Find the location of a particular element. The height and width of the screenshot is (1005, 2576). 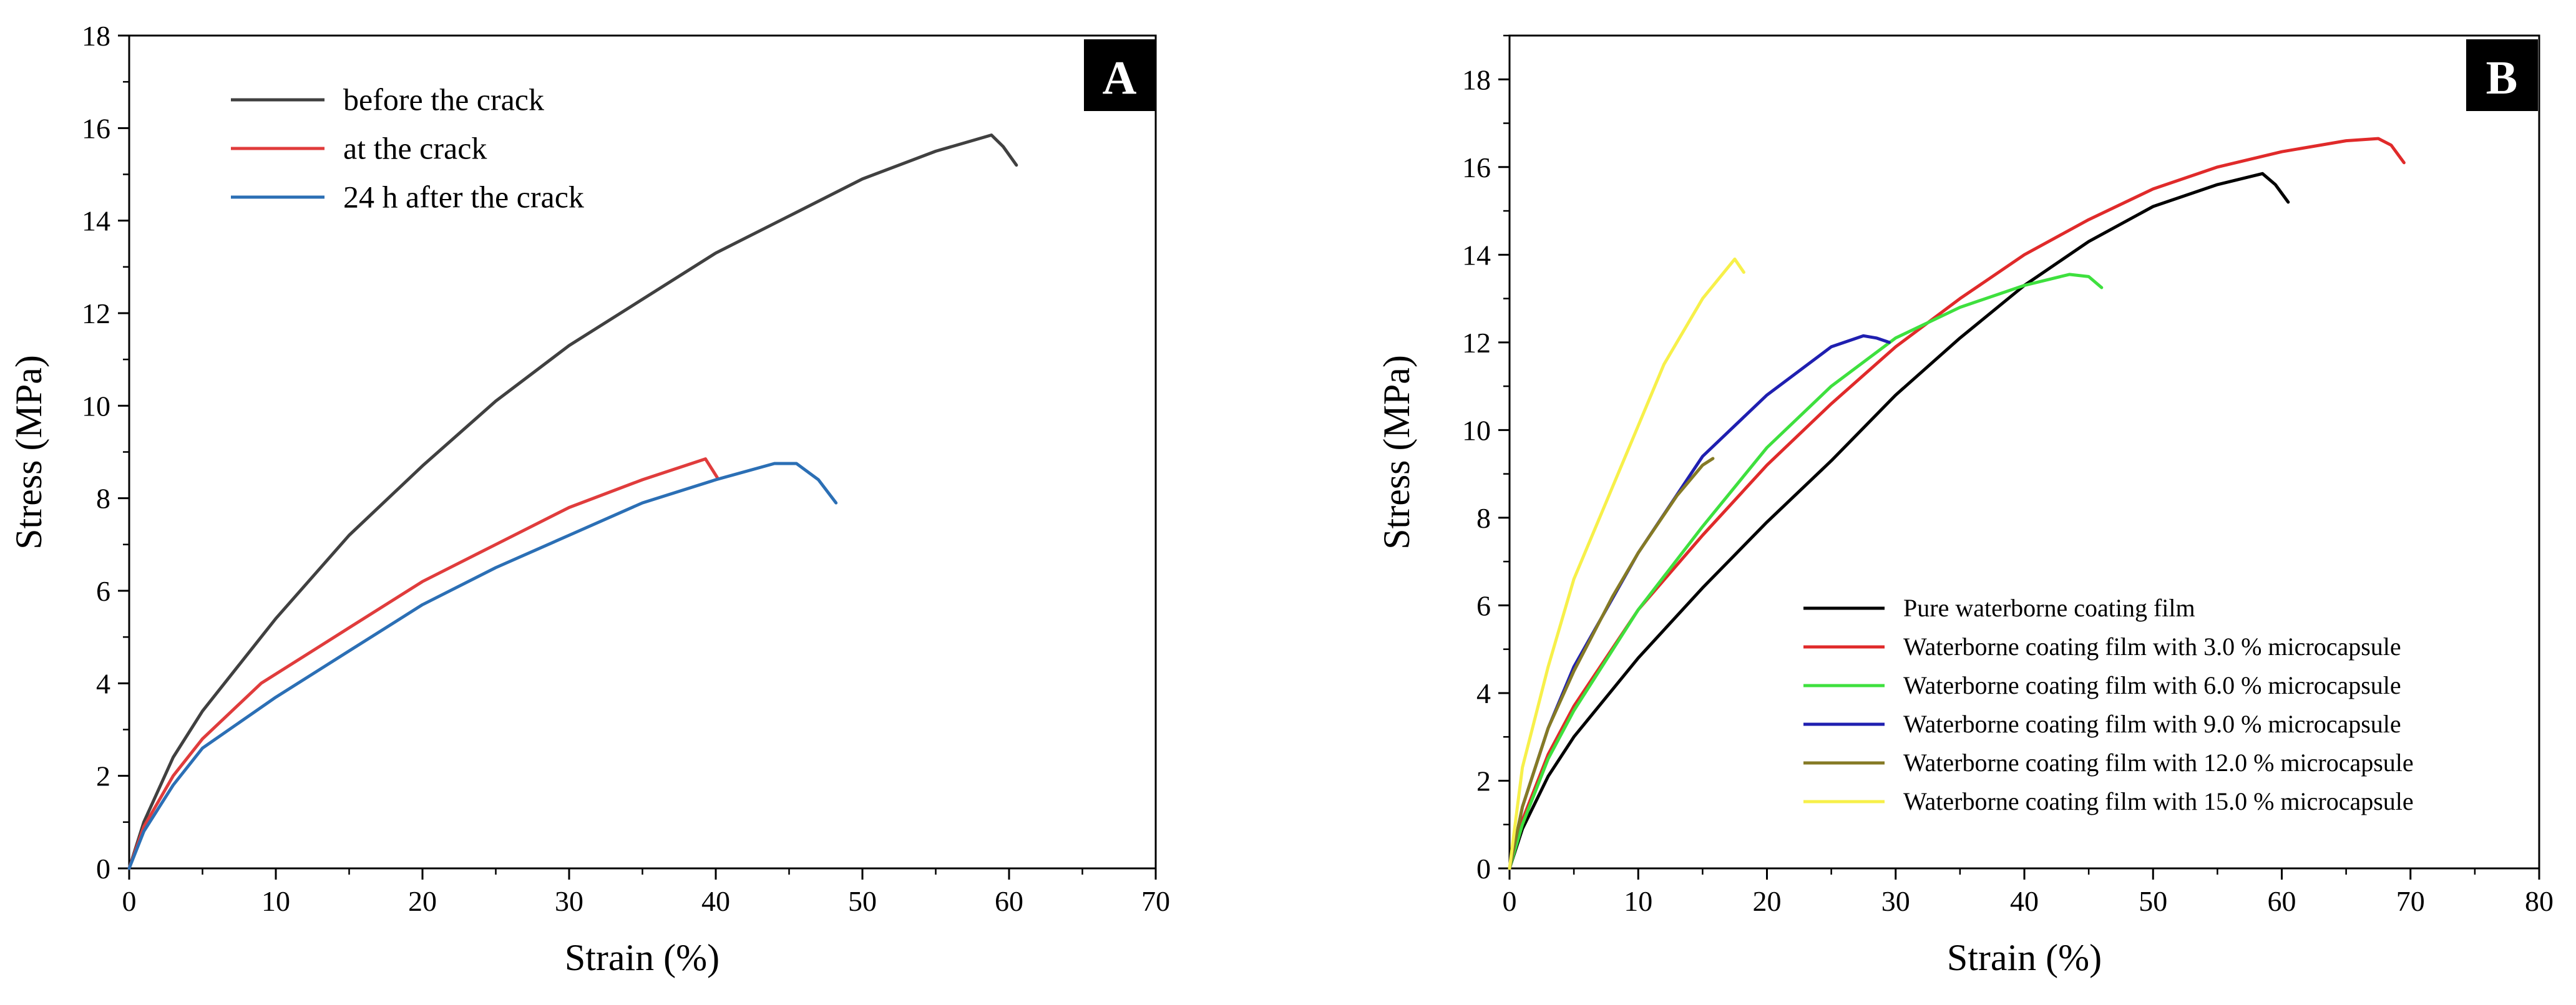

panel-b-badge-label: B is located at coordinates (2502, 78).